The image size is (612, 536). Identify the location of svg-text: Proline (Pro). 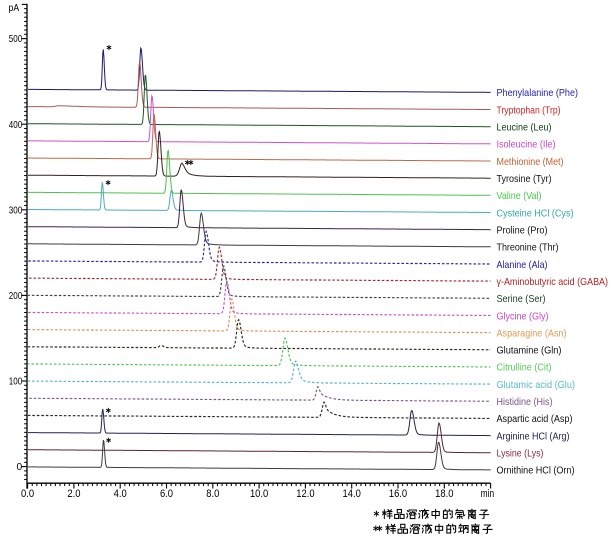
(522, 231).